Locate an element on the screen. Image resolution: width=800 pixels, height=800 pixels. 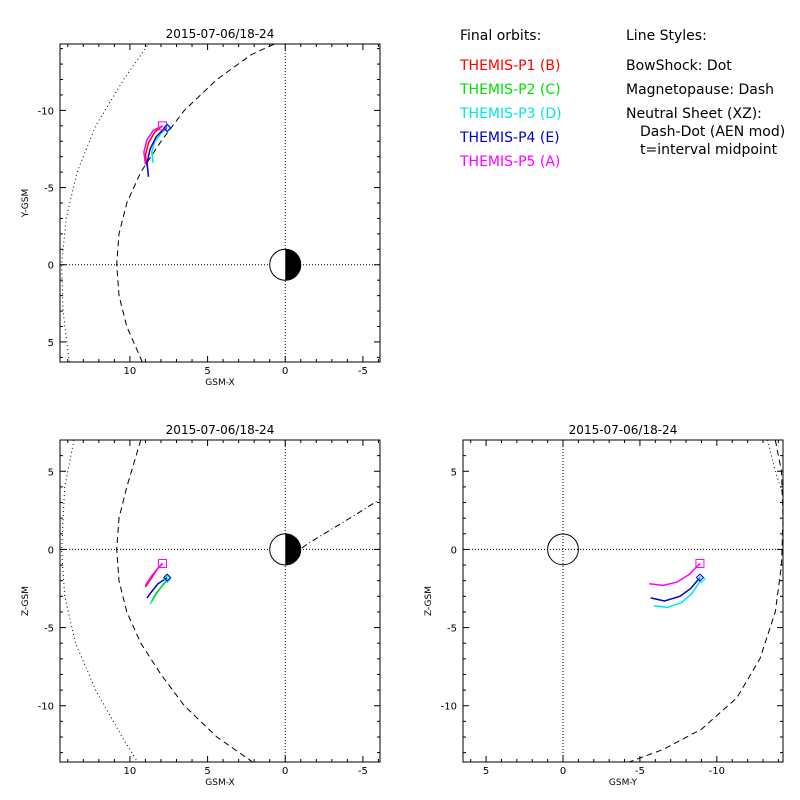
neutral-sheet-curve is located at coordinates (335, 527).